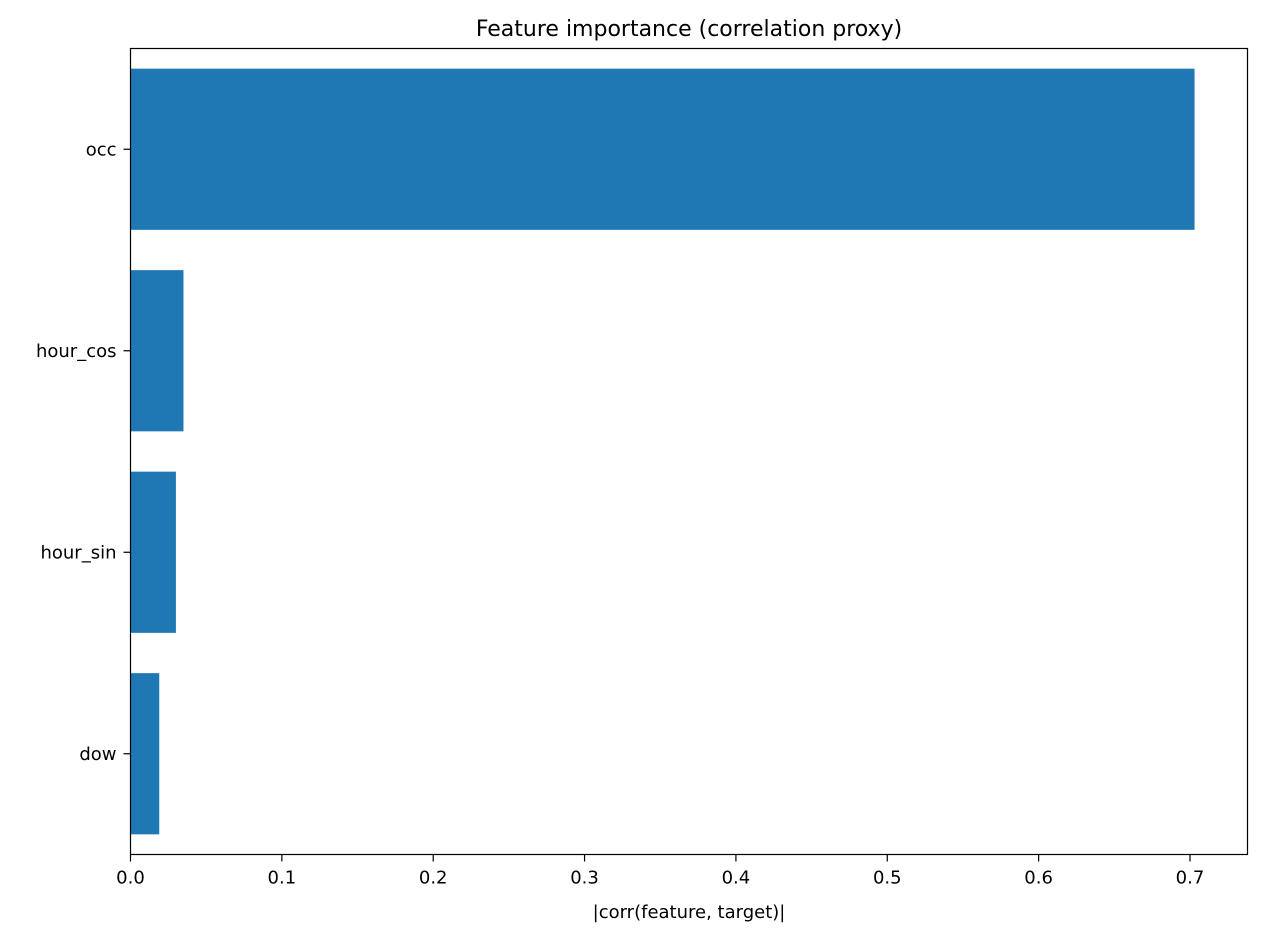  I want to click on x-tick-label: 0.4, so click(736, 878).